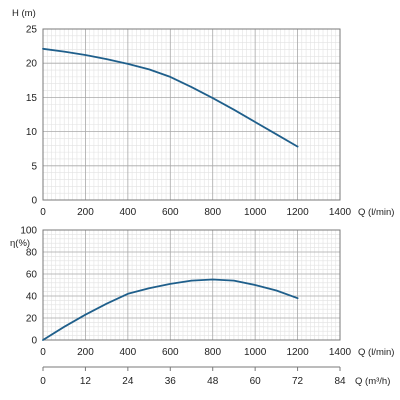  What do you see at coordinates (212, 352) in the screenshot?
I see `efficiency-x-tick-label: 800` at bounding box center [212, 352].